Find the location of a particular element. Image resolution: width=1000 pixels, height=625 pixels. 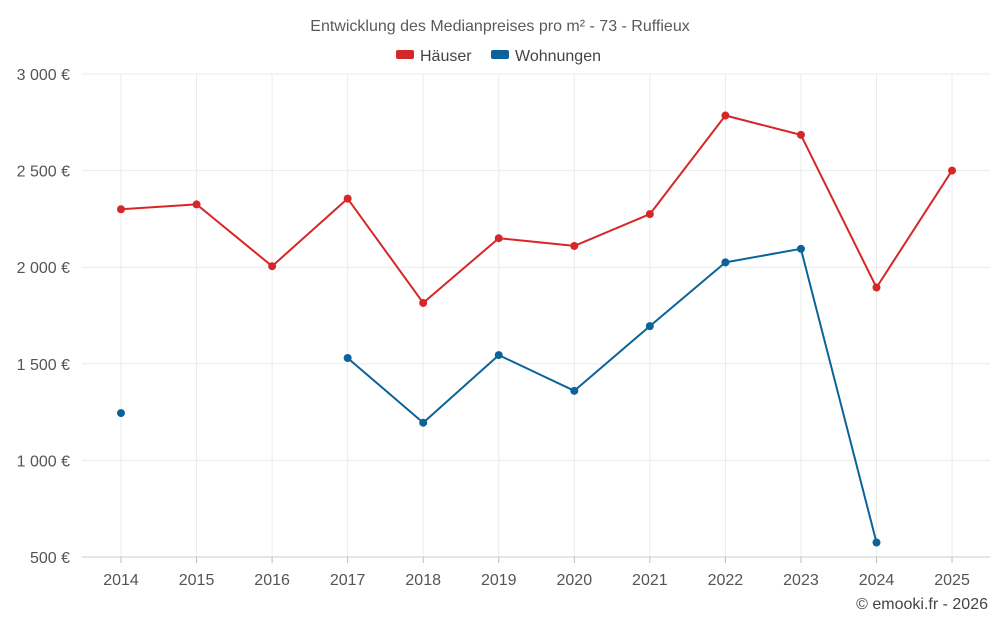

legend-item-häuser: Häuser is located at coordinates (434, 56).